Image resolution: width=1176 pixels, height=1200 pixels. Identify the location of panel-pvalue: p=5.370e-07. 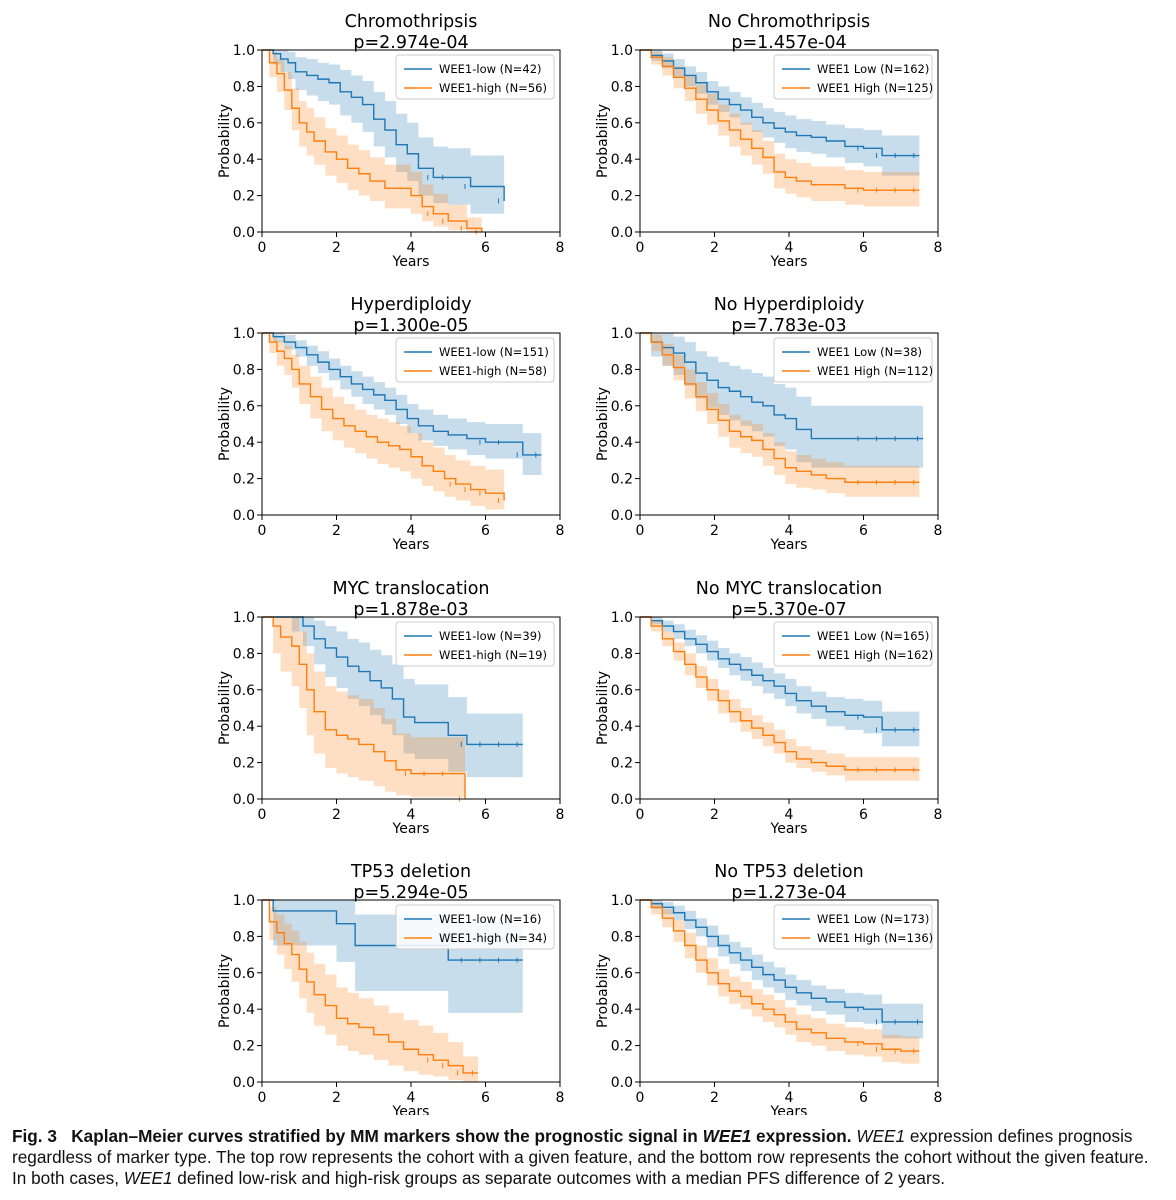
(788, 610).